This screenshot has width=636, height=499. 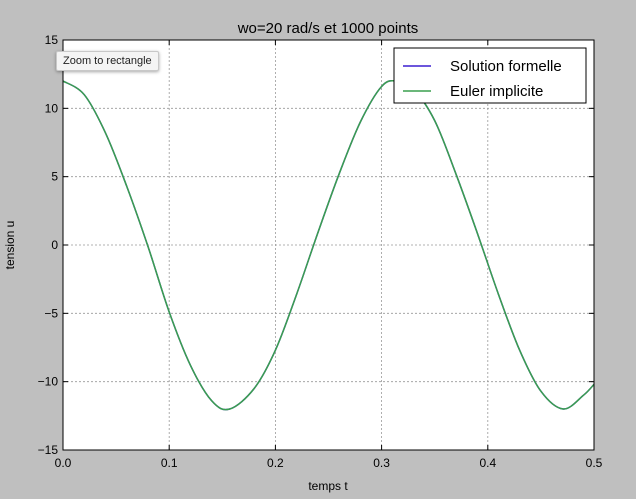 I want to click on legend: Solution formelle Euler implicite, so click(x=490, y=75).